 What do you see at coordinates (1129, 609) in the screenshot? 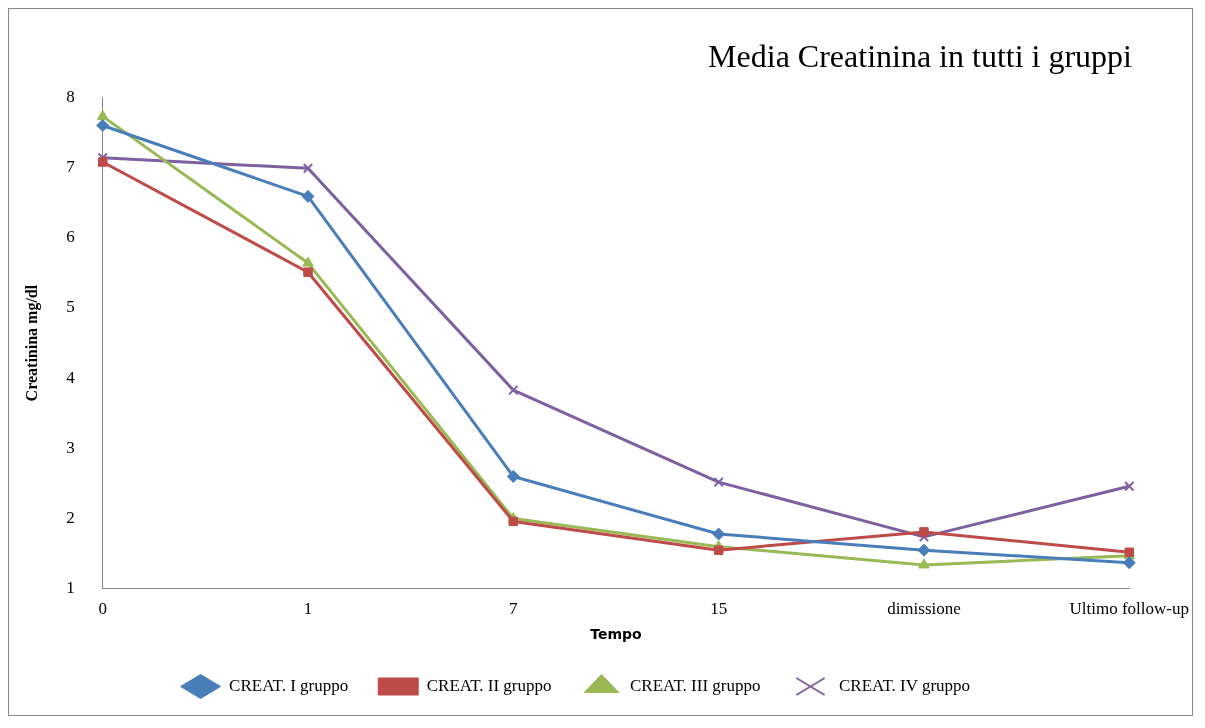
I see `x-tick-label: Ultimo follow-up` at bounding box center [1129, 609].